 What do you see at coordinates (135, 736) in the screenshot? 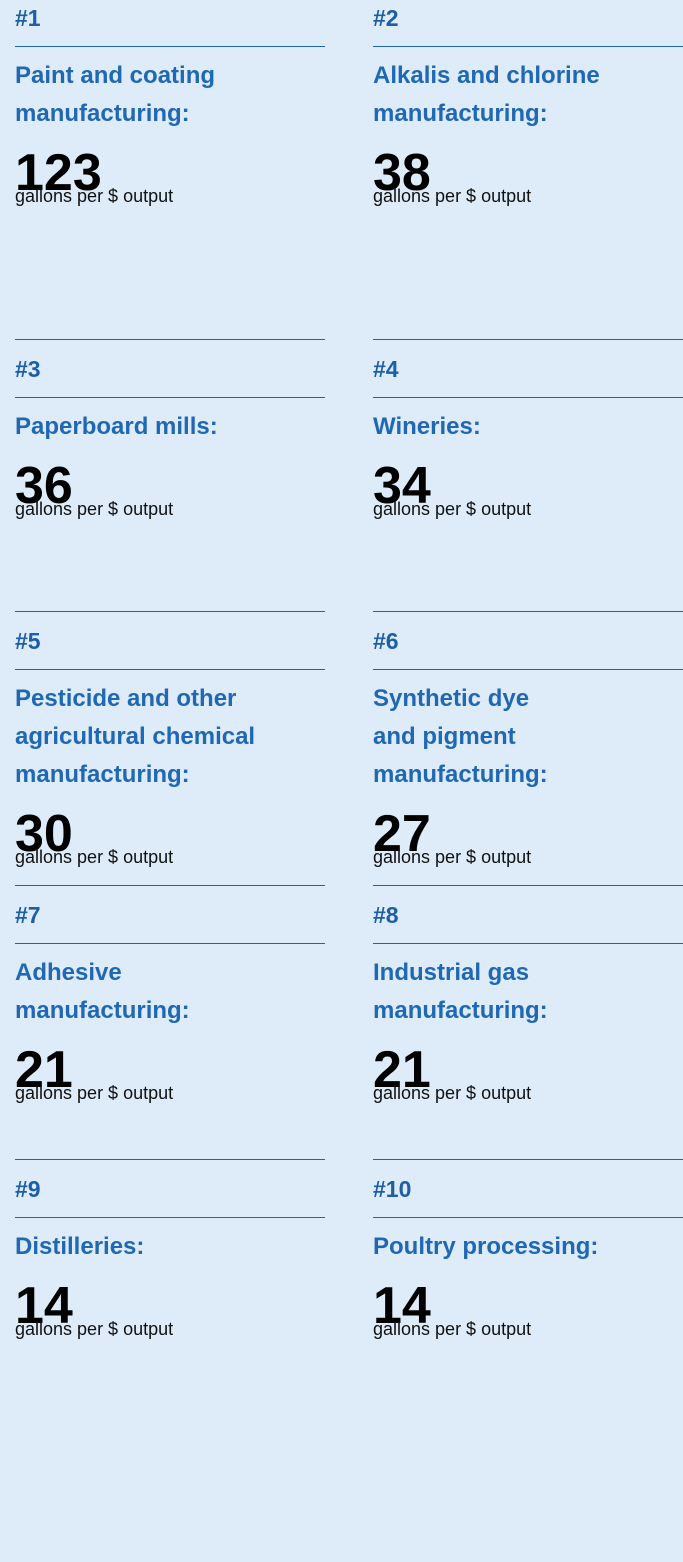
I see `industry-name-line: agricultural chemical` at bounding box center [135, 736].